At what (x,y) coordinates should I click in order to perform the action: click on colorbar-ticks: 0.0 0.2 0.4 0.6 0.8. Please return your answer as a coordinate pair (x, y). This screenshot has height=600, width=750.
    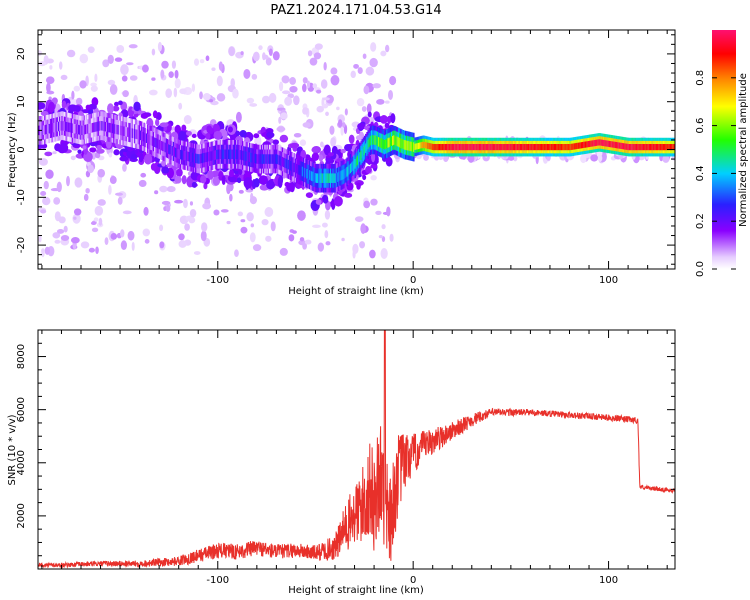
    Looking at the image, I should click on (715, 173).